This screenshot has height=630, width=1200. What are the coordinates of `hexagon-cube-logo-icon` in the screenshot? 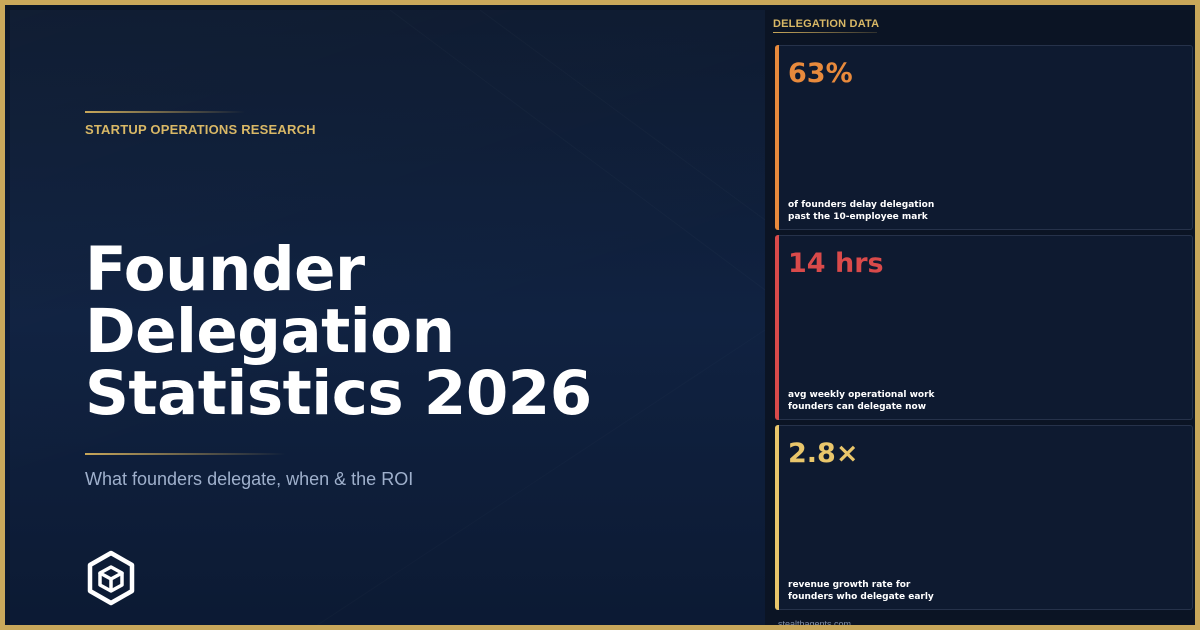 It's located at (111, 578).